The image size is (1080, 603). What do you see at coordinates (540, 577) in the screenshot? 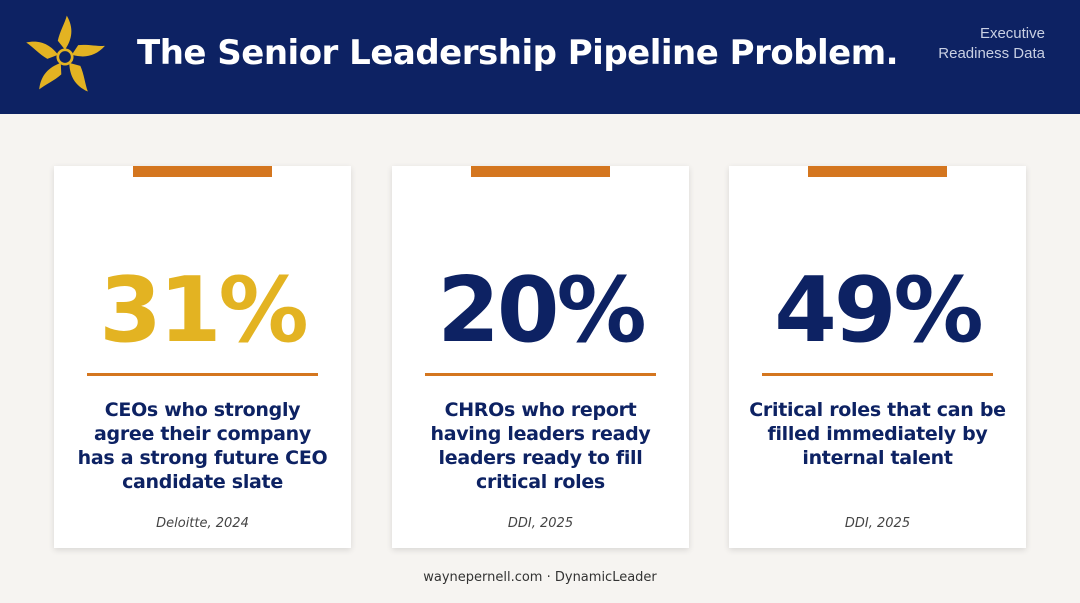
I see `footer-credit: waynepernell.com · DynamicLeader` at bounding box center [540, 577].